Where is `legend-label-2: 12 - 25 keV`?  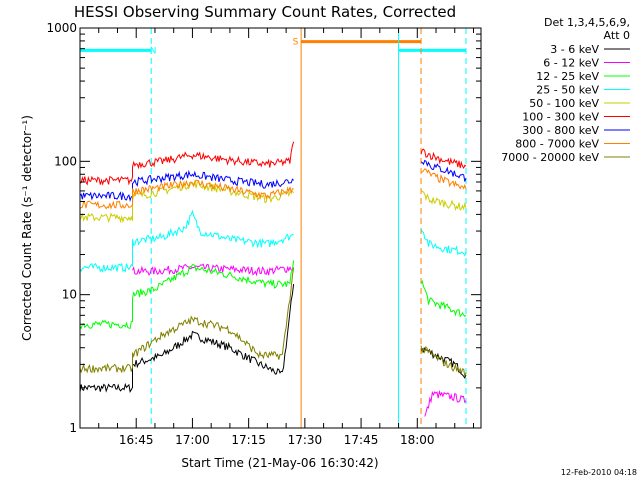 legend-label-2: 12 - 25 keV is located at coordinates (567, 76).